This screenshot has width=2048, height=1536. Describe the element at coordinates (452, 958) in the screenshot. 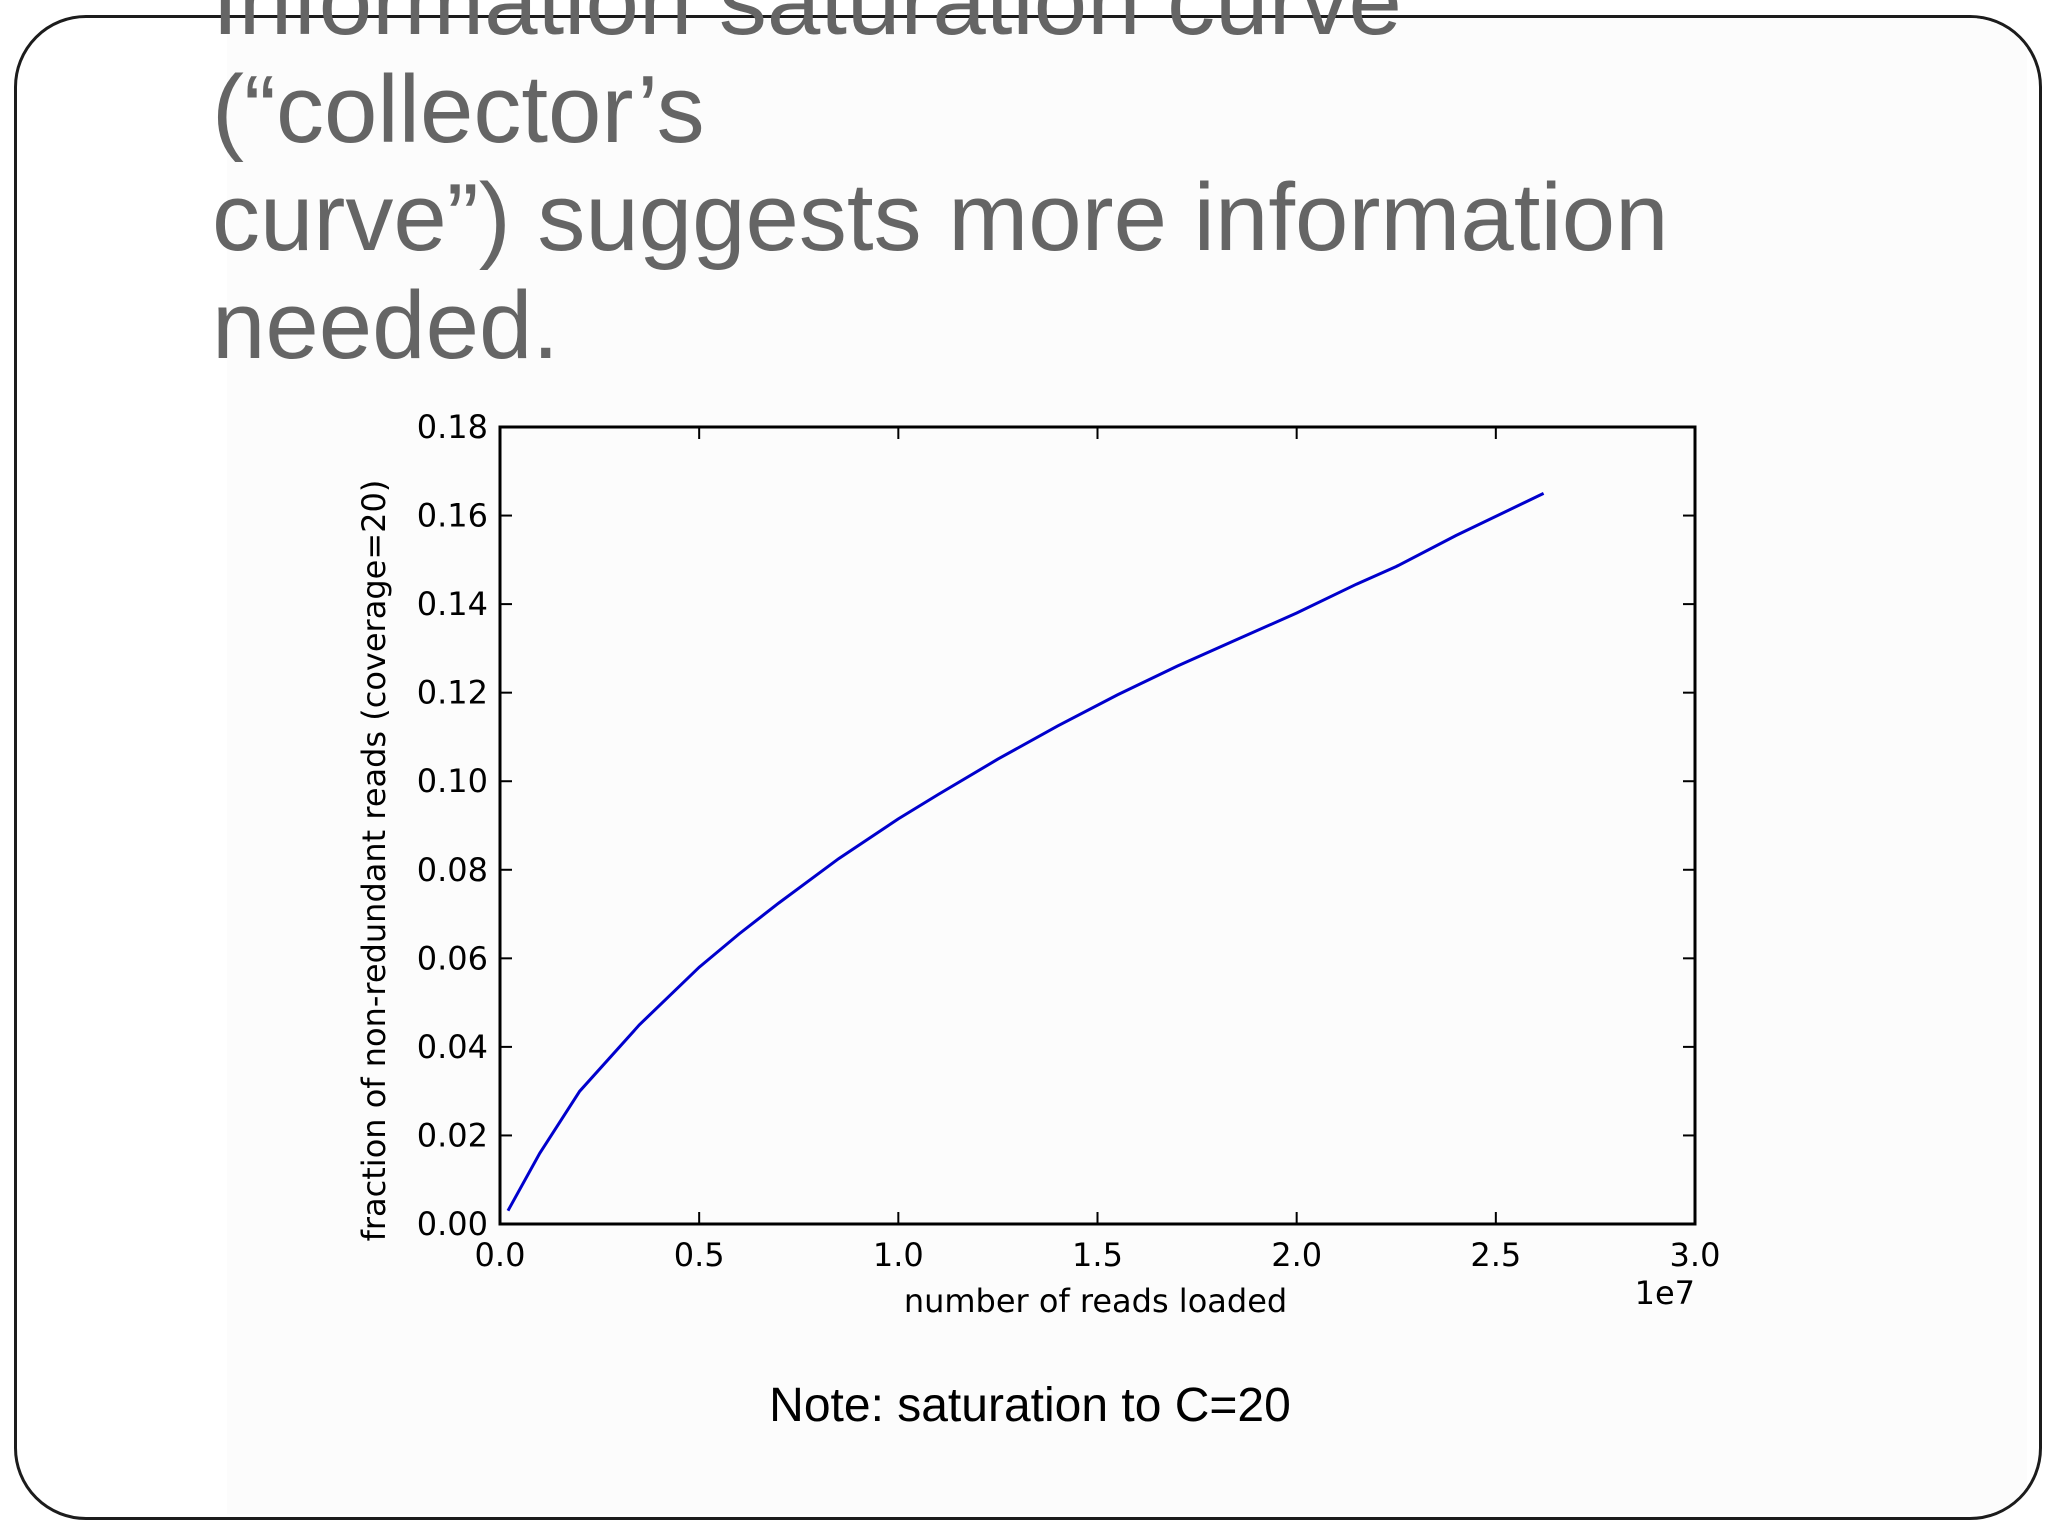

I see `y-tick-label: 0.06` at that location.